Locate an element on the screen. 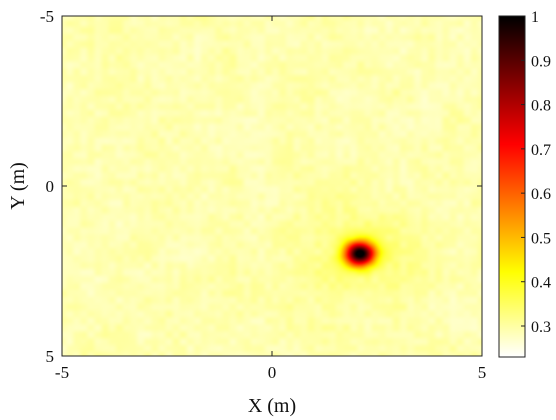  colorbar-tick-label: 0.4 is located at coordinates (541, 283).